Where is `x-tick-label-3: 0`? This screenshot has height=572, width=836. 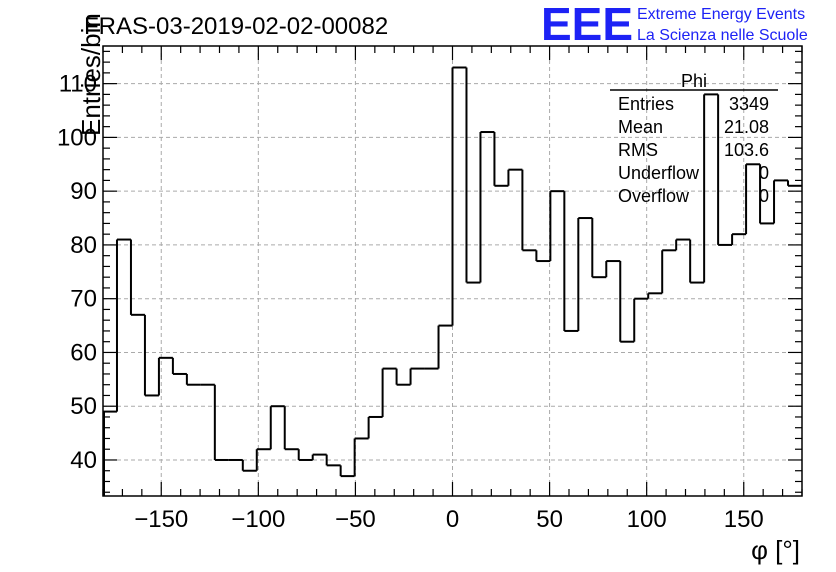 x-tick-label-3: 0 is located at coordinates (452, 519).